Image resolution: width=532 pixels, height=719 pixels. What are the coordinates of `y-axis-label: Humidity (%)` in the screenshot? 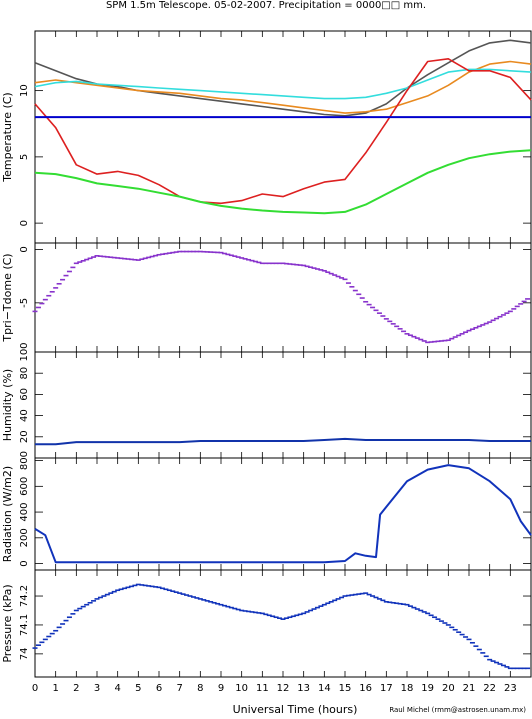 It's located at (7, 405).